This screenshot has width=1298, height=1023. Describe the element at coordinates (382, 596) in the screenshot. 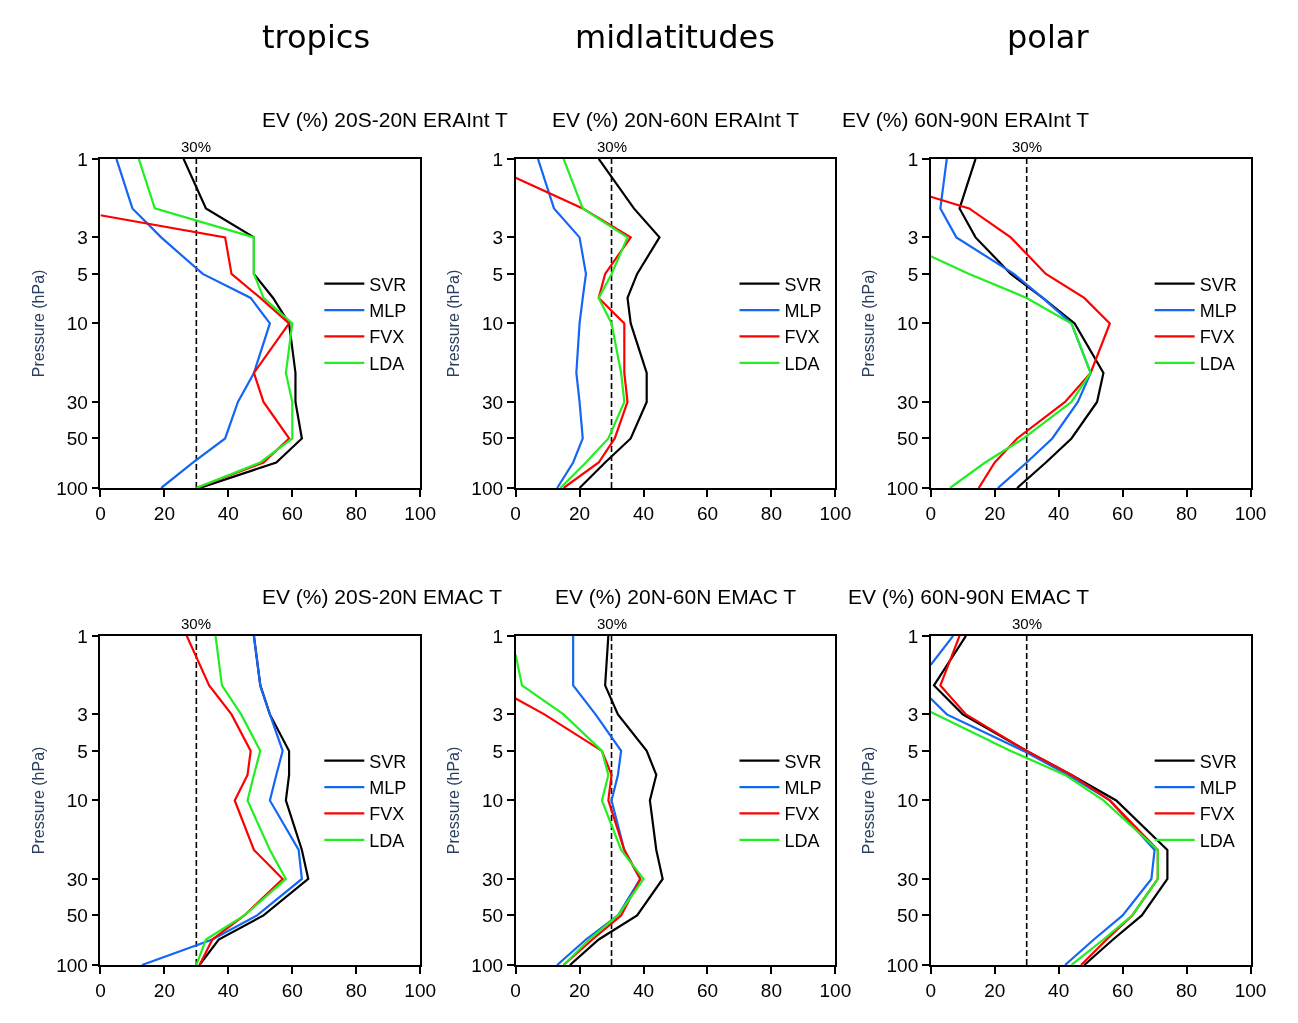

I see `chart-subtitle: EV (%) 20S-20N EMAC T` at that location.